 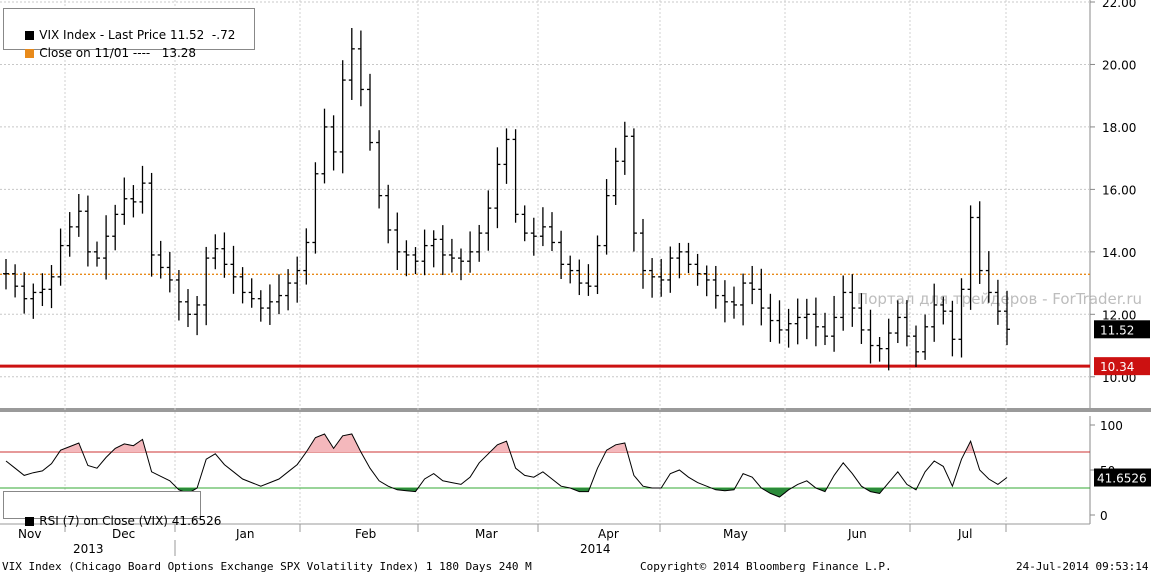 What do you see at coordinates (88, 549) in the screenshot?
I see `year-label: 2013` at bounding box center [88, 549].